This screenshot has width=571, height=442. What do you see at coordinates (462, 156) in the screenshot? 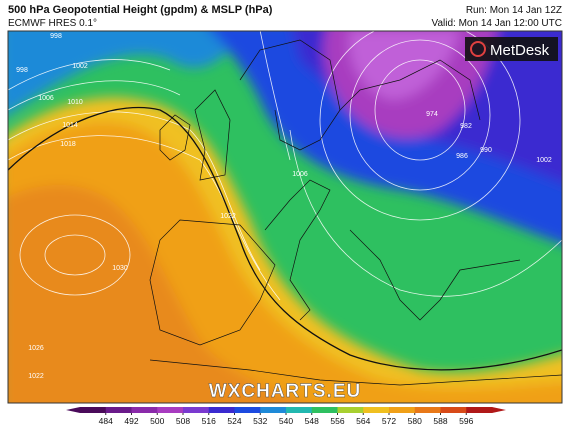
I see `isobar-label: 986` at bounding box center [462, 156].